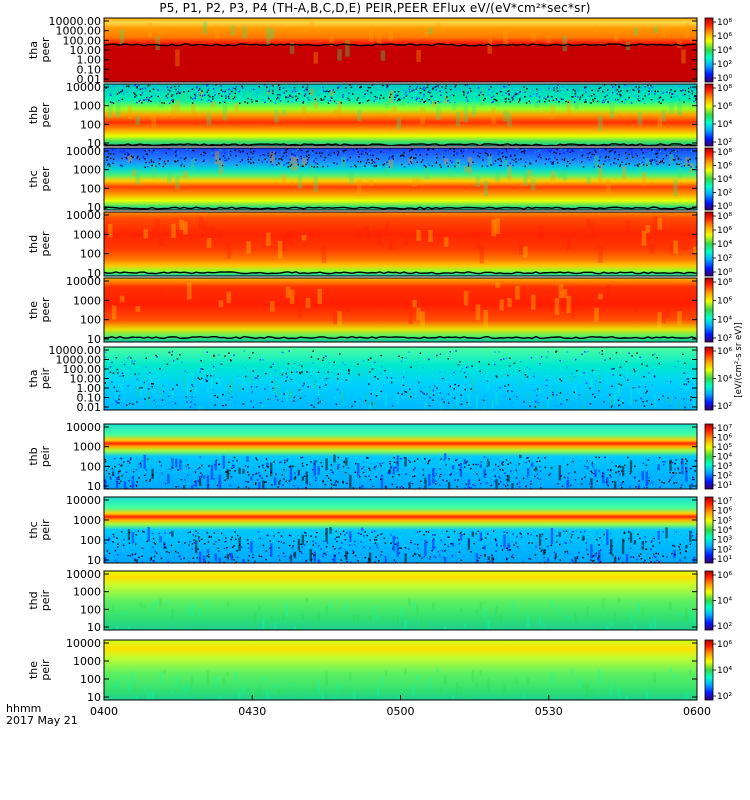 Image resolution: width=750 pixels, height=800 pixels. Describe the element at coordinates (401, 711) in the screenshot. I see `x-tick-label: 0500` at that location.